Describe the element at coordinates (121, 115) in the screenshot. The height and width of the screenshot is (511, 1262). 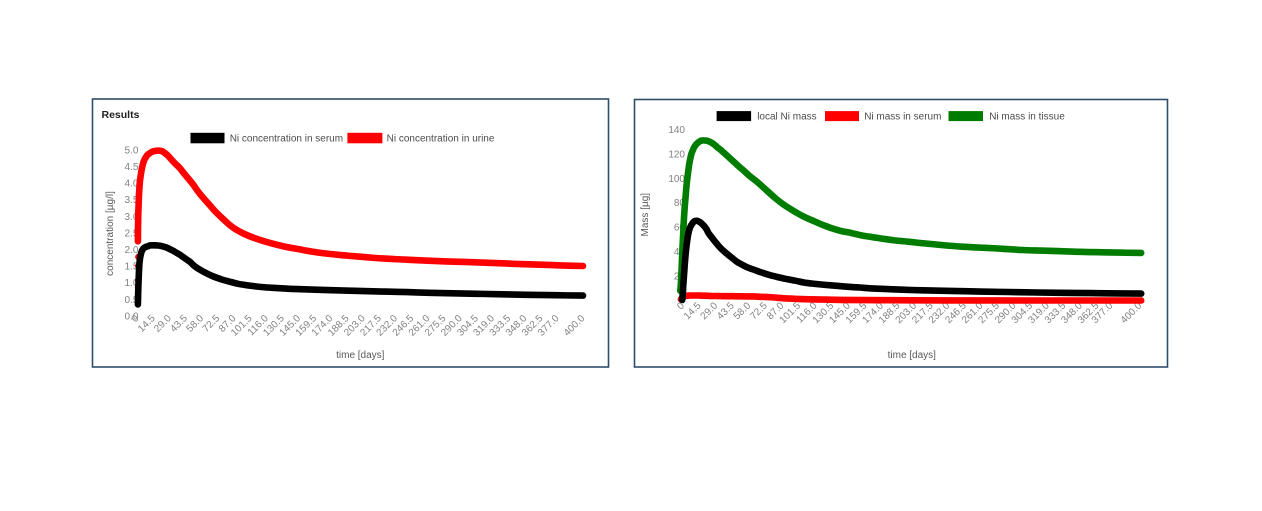
I see `svg-text: Results` at that location.